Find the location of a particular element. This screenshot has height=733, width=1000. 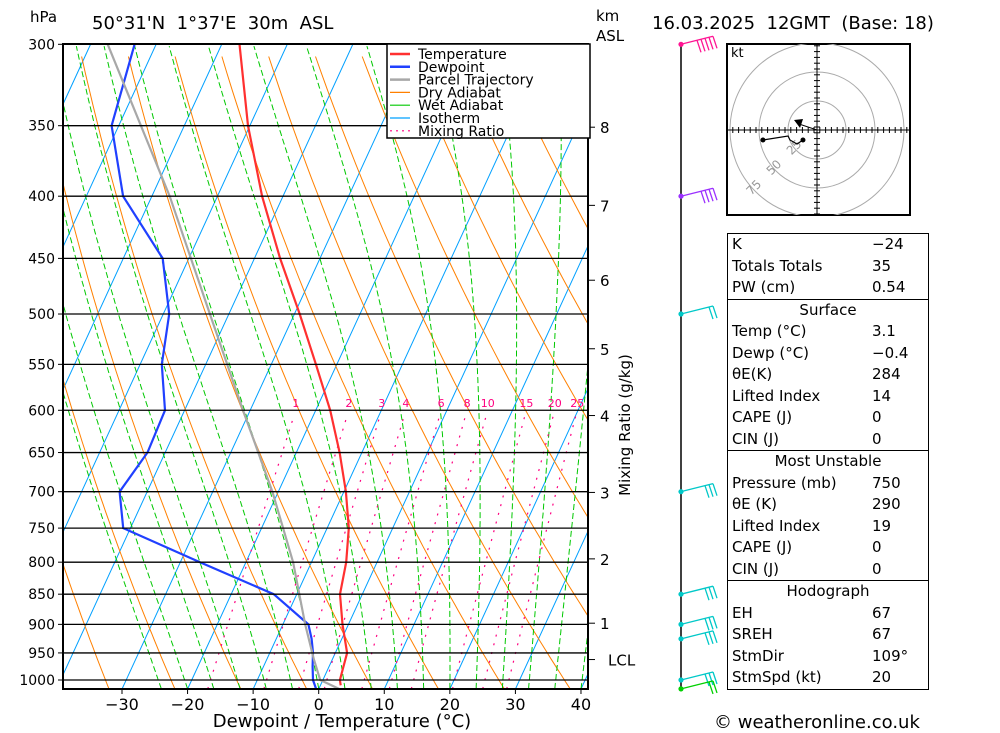

hodograph-endpoint is located at coordinates (763, 140).